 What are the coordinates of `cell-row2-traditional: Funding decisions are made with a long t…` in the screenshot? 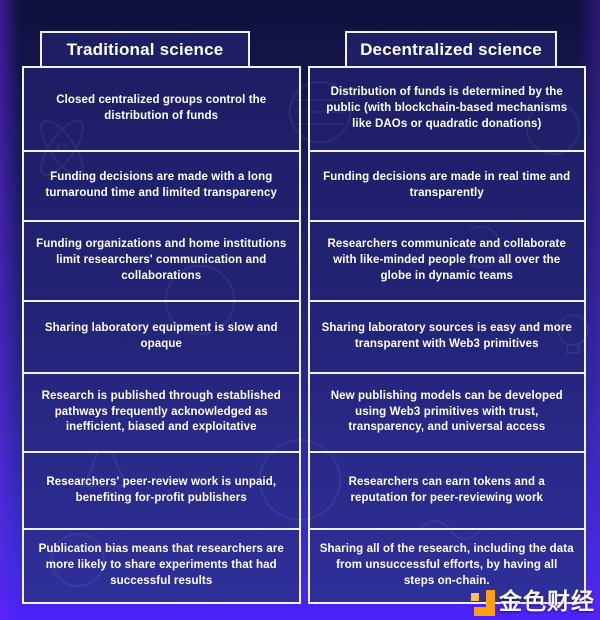 It's located at (161, 187).